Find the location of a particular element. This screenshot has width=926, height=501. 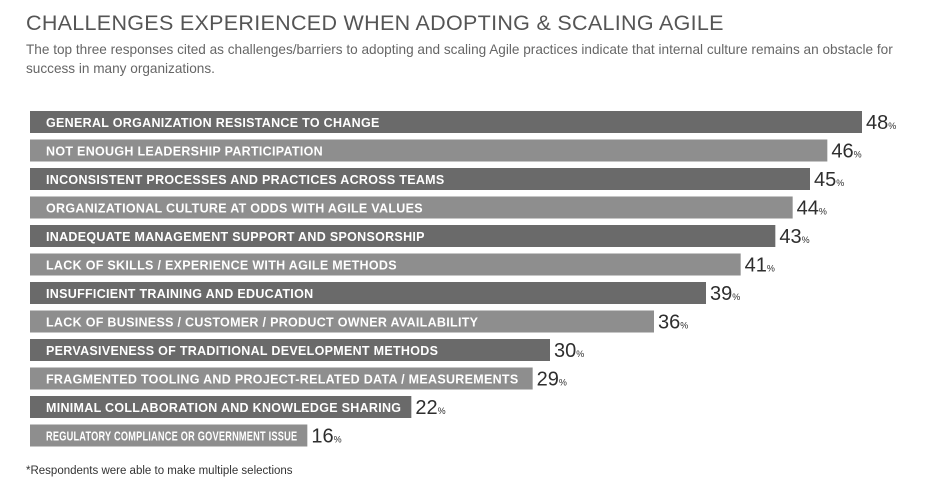

data-label: 29% is located at coordinates (552, 380).